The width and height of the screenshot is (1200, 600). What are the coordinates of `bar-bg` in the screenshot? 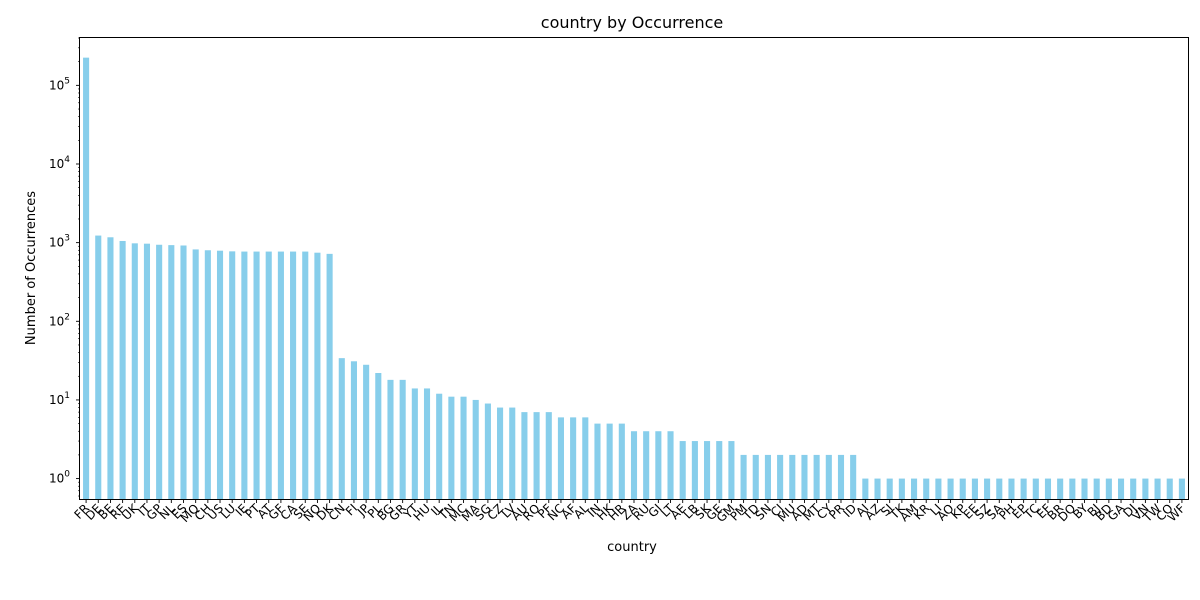 It's located at (390, 439).